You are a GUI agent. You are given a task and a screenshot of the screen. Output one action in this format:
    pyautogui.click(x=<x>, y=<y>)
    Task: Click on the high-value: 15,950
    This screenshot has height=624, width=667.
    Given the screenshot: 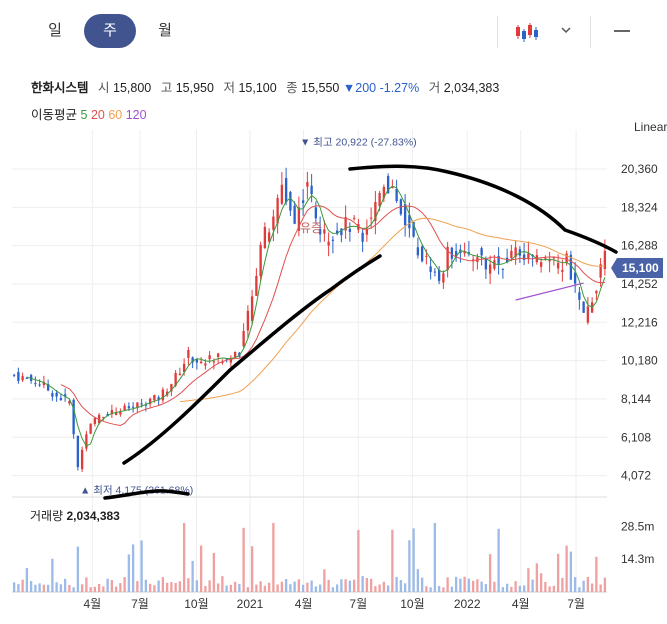 What is the action you would take?
    pyautogui.click(x=194, y=88)
    